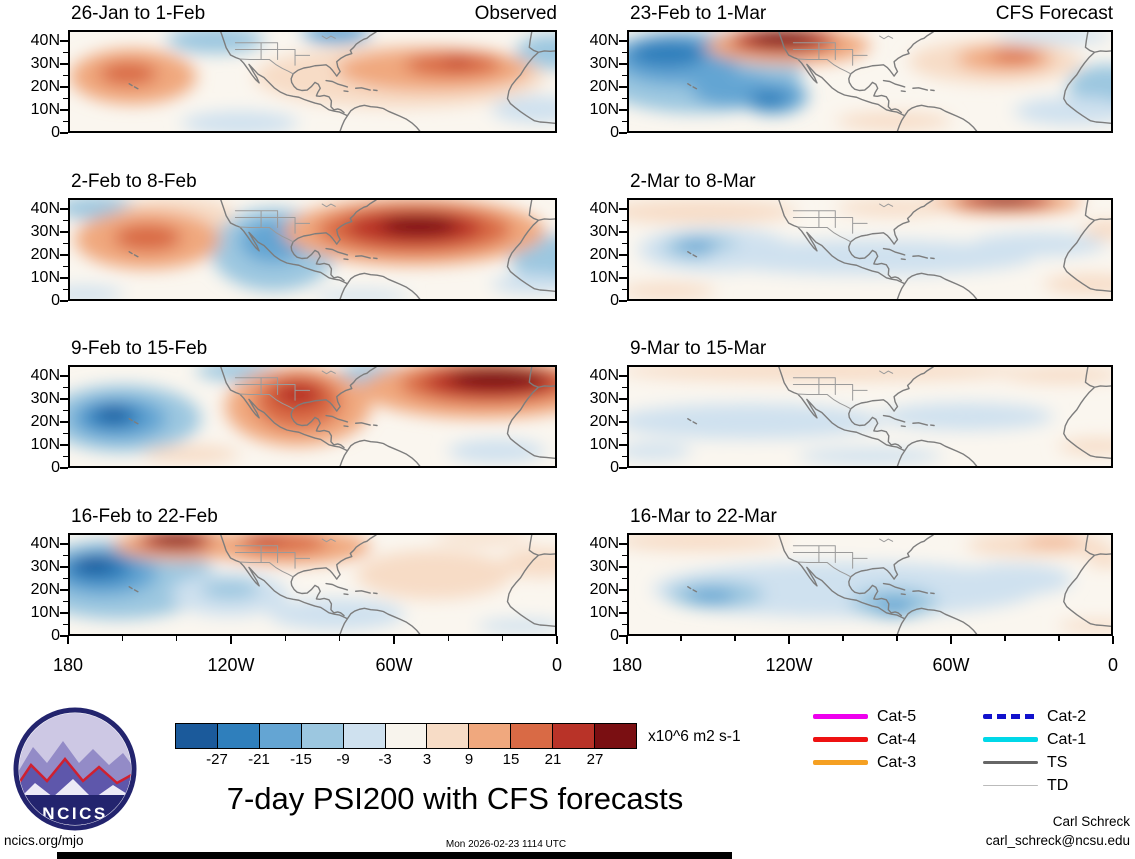  I want to click on footer-credit-name: Carl Schreck, so click(1091, 821).